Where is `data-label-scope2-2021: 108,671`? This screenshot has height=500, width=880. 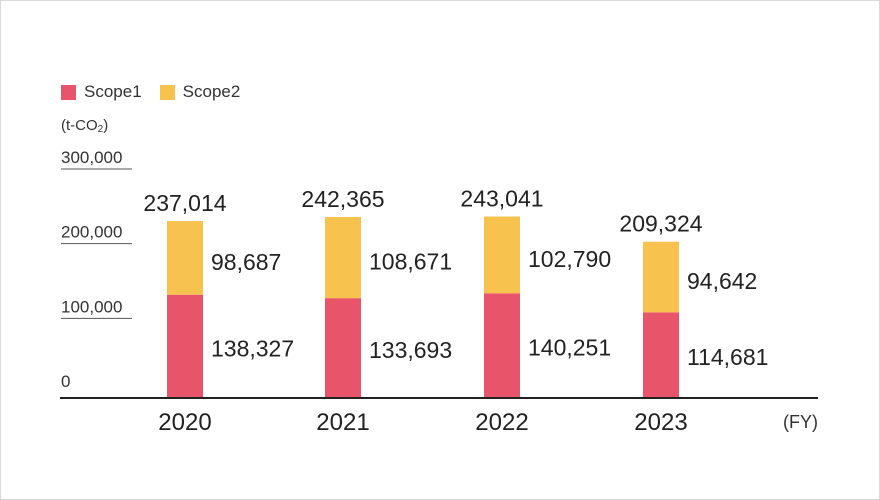
data-label-scope2-2021: 108,671 is located at coordinates (410, 262).